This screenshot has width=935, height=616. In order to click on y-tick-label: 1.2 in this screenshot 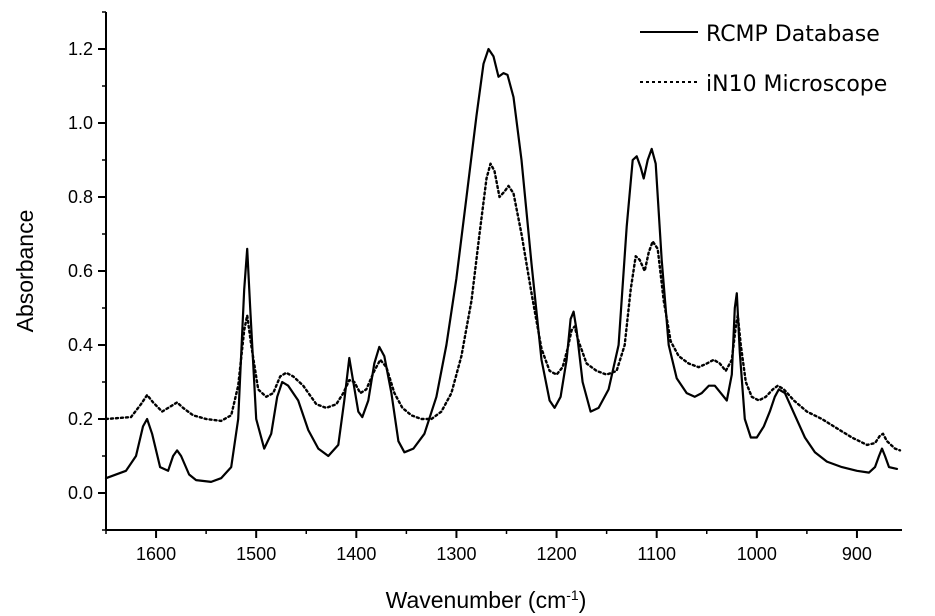, I will do `click(80, 49)`.